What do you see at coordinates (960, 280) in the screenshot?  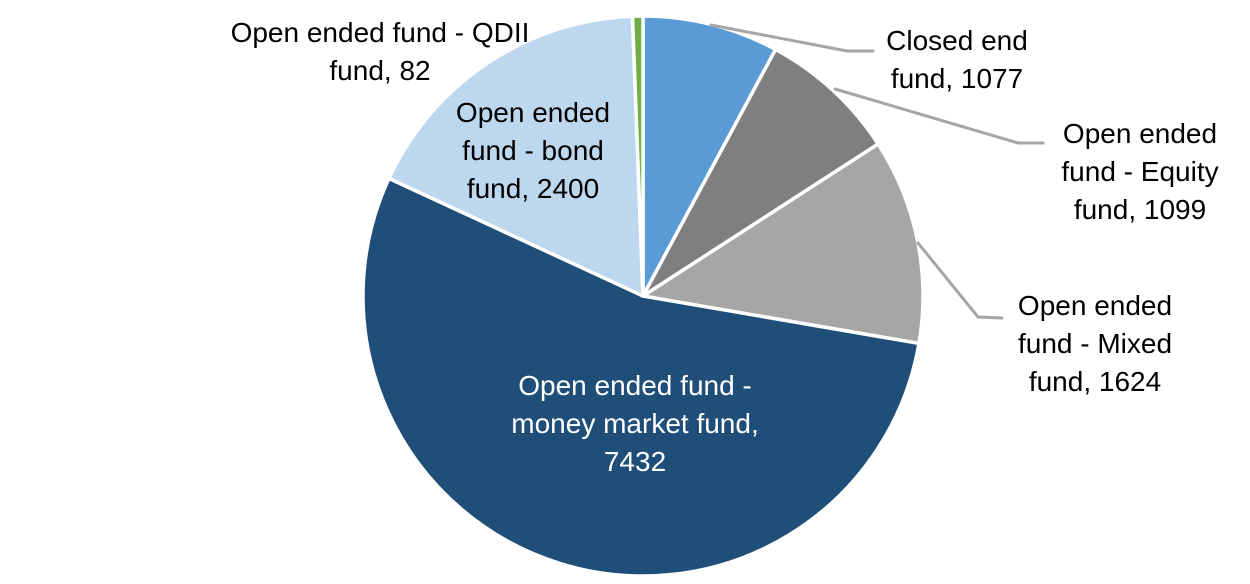 I see `leader-line-mixed-fund` at bounding box center [960, 280].